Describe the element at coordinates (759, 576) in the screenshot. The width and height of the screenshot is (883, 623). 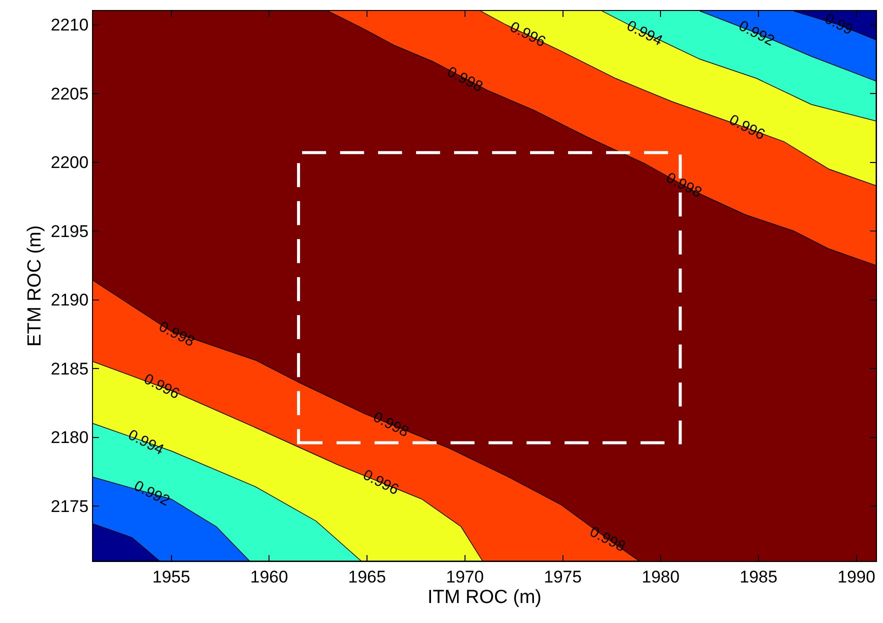
I see `x-tick-label: 1985` at that location.